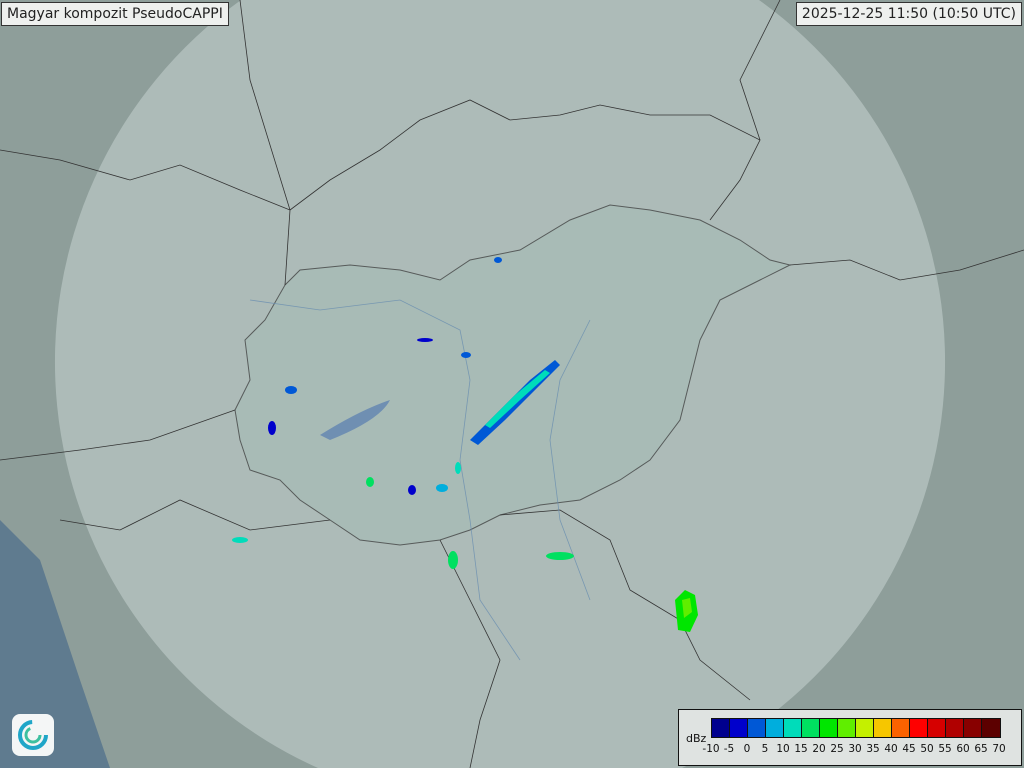  I want to click on legend-tick-label: 45, so click(909, 749).